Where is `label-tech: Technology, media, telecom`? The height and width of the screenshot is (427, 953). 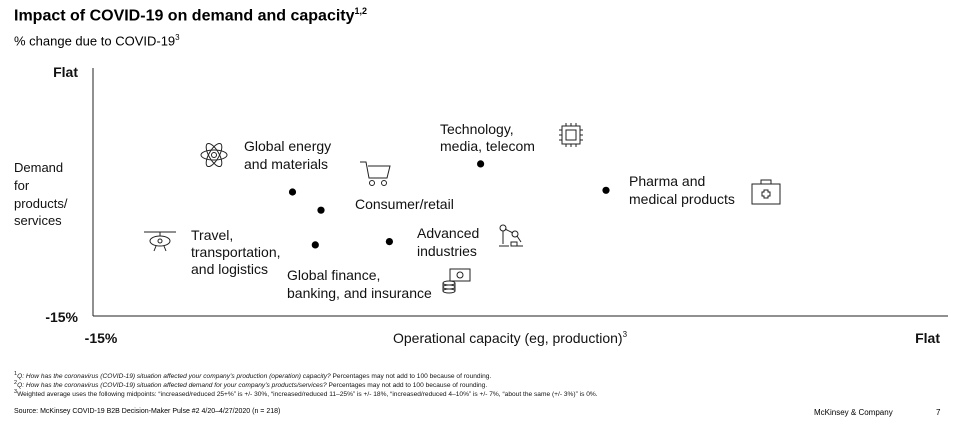
label-tech: Technology, media, telecom is located at coordinates (487, 137).